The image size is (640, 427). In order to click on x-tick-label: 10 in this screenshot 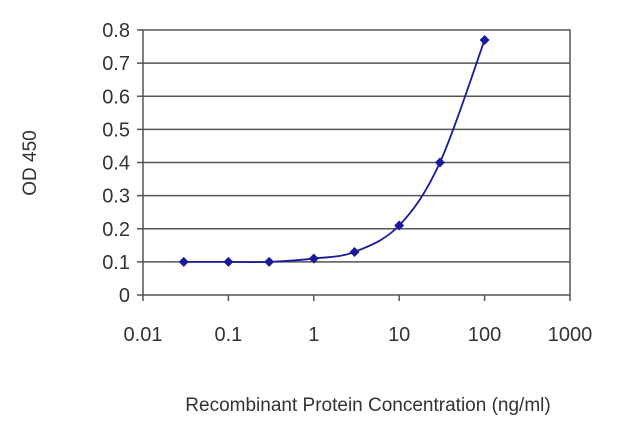, I will do `click(399, 335)`.